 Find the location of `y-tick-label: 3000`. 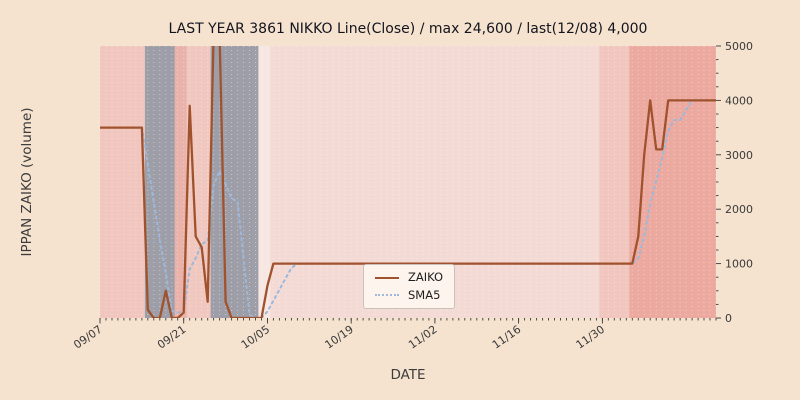

y-tick-label: 3000 is located at coordinates (739, 155).